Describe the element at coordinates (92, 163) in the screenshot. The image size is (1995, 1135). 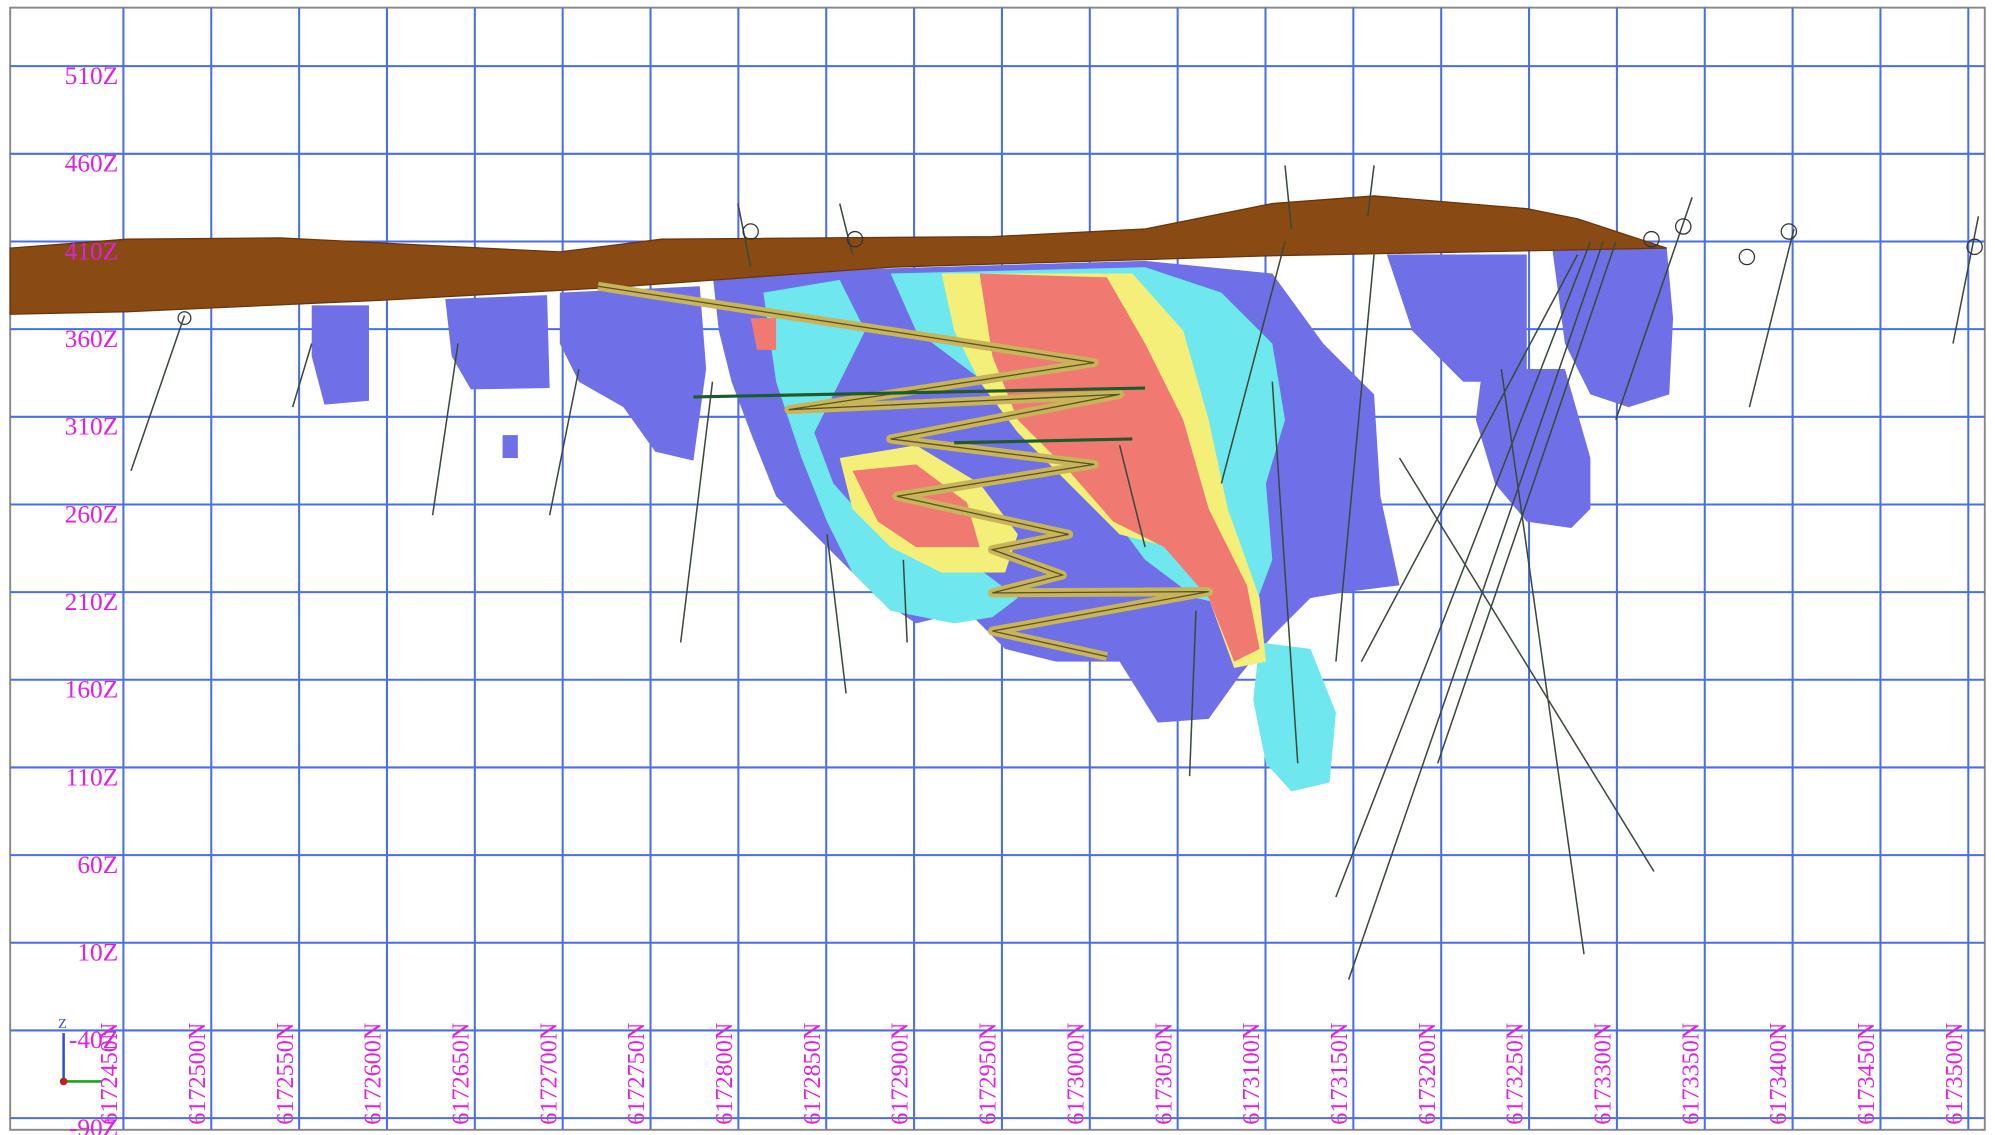
I see `z-label: 460Z` at that location.